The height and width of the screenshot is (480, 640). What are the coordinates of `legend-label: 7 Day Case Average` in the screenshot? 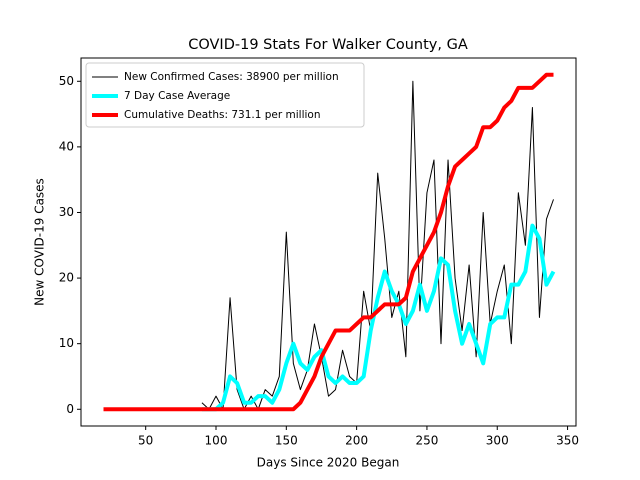 It's located at (177, 96).